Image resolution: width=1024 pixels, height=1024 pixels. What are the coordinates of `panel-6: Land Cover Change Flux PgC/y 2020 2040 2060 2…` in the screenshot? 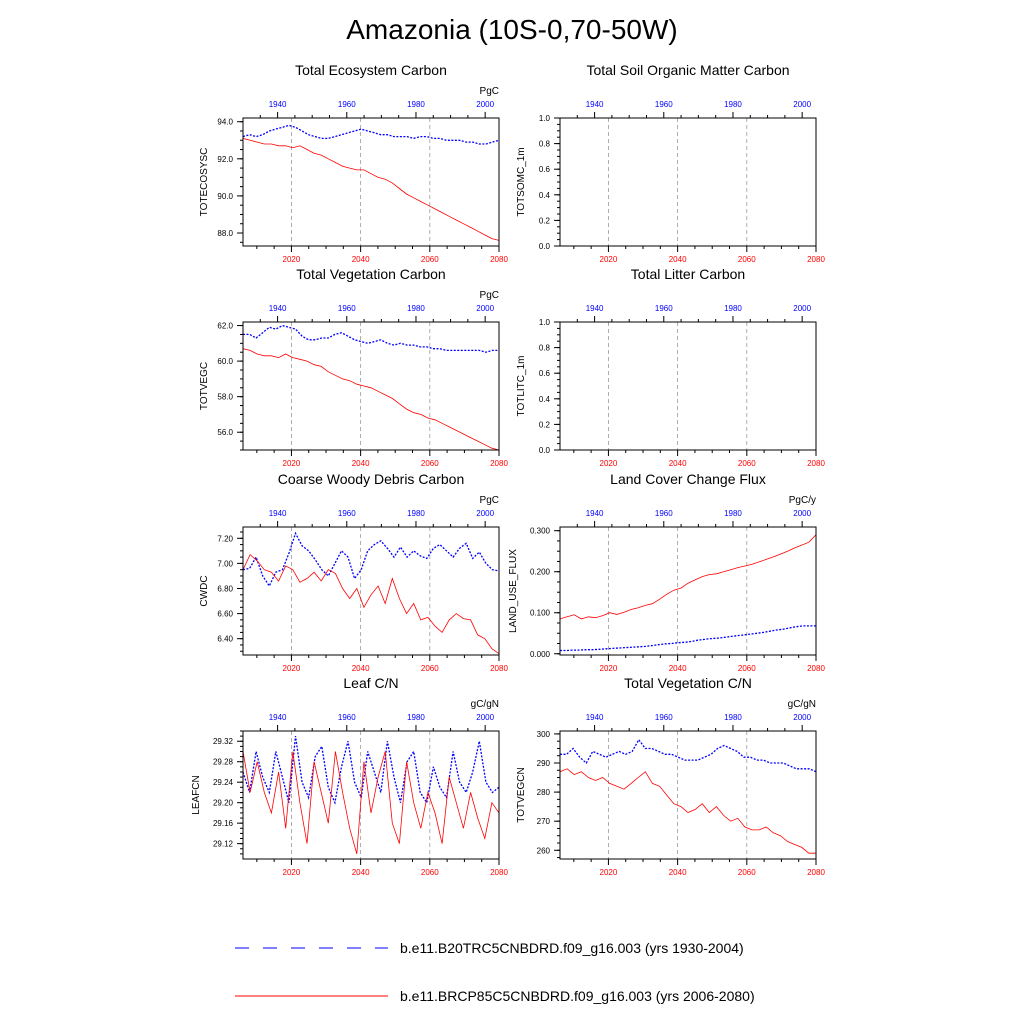 It's located at (666, 572).